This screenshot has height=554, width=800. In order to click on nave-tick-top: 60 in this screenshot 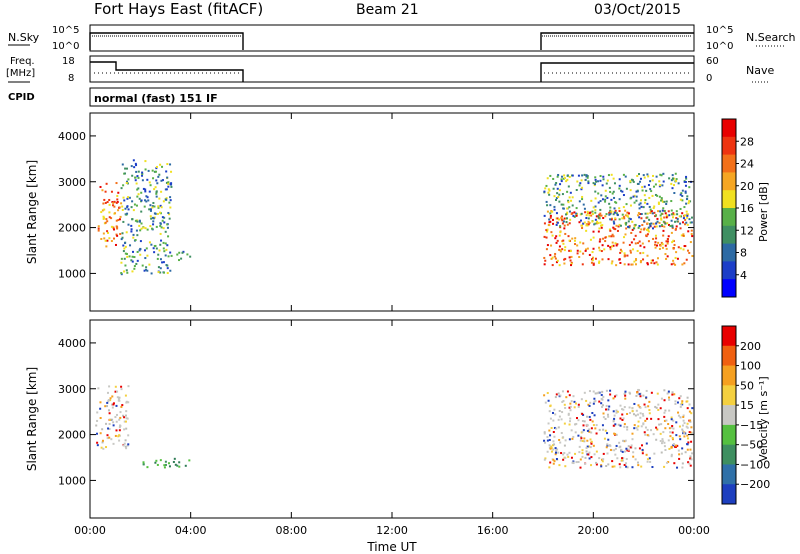, I will do `click(712, 61)`.